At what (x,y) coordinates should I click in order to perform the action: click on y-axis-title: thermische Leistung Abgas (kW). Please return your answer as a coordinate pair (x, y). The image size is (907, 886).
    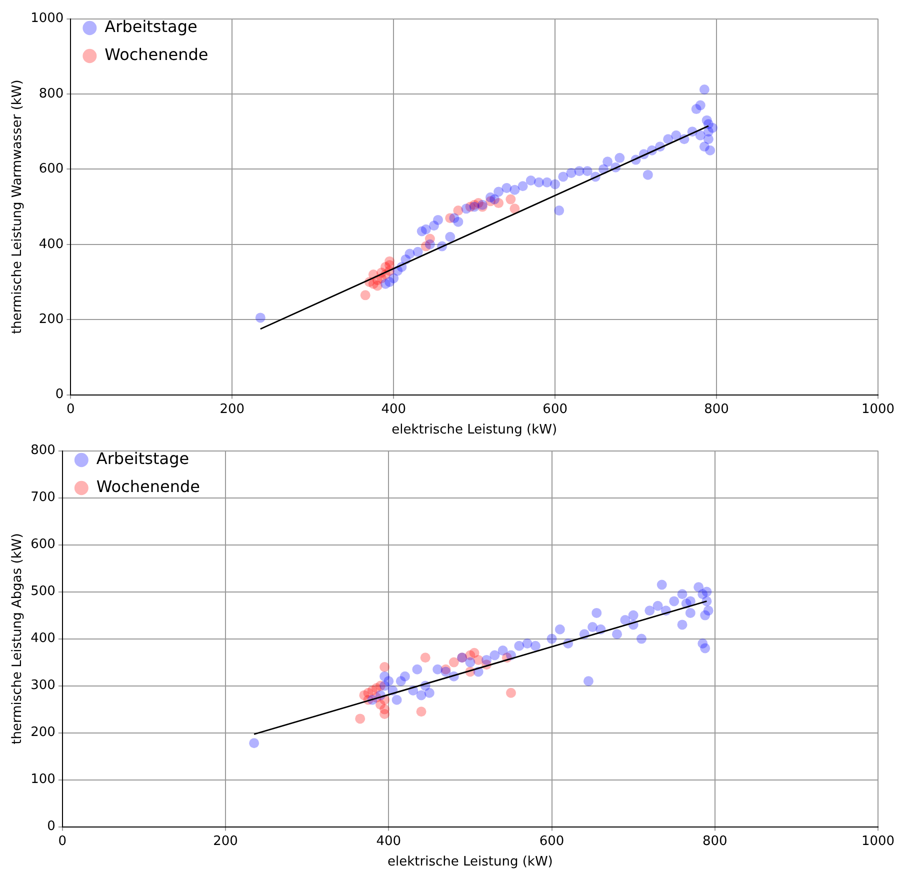
    Looking at the image, I should click on (18, 638).